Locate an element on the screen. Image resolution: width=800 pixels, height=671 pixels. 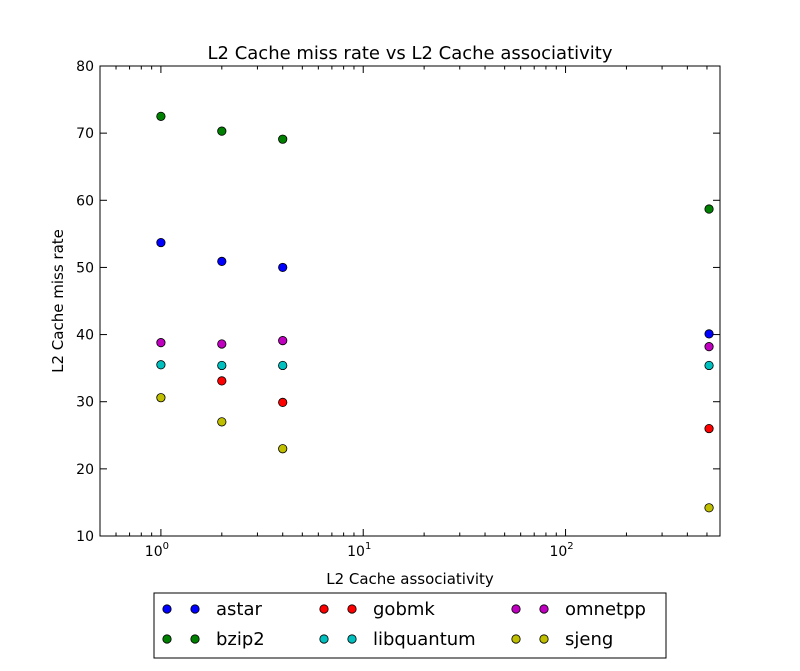
series-omnetpp is located at coordinates (435, 344).